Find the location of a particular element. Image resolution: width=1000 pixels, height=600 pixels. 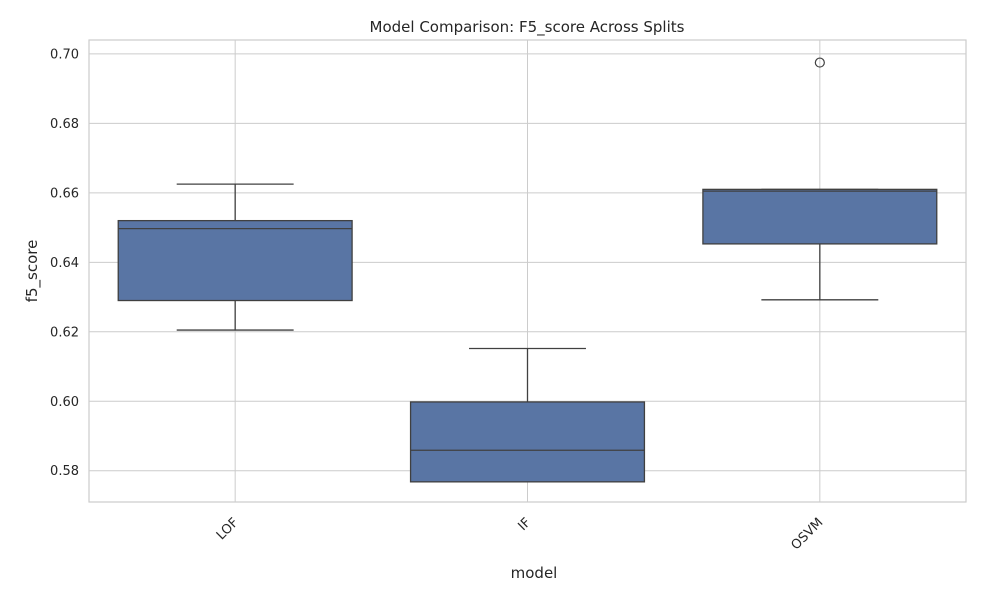

x-axis-label: model is located at coordinates (534, 573).